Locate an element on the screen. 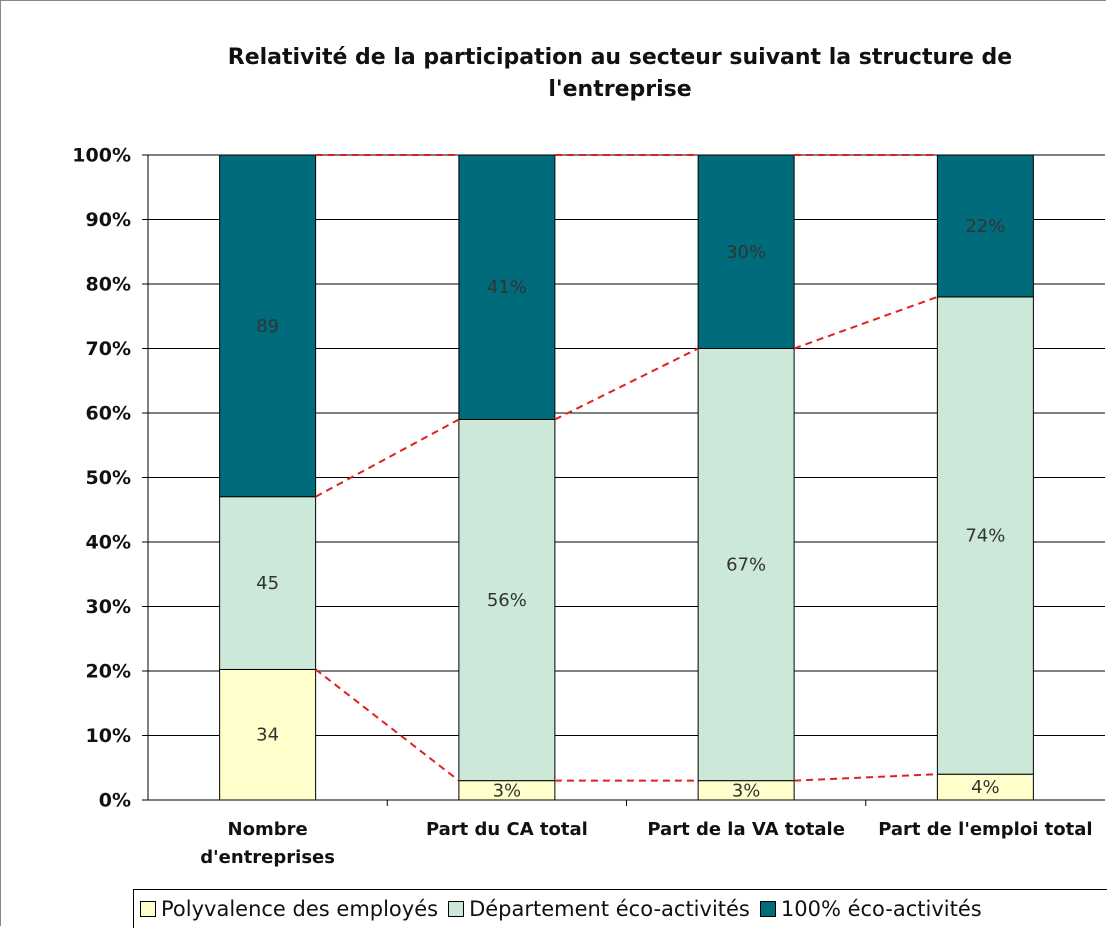  data-label: 4% is located at coordinates (985, 787).